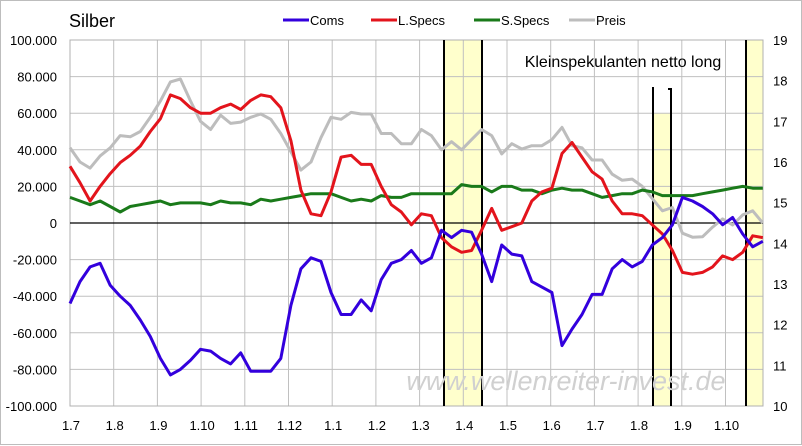 This screenshot has width=802, height=446. Describe the element at coordinates (92, 21) in the screenshot. I see `chart-title: Silber` at that location.